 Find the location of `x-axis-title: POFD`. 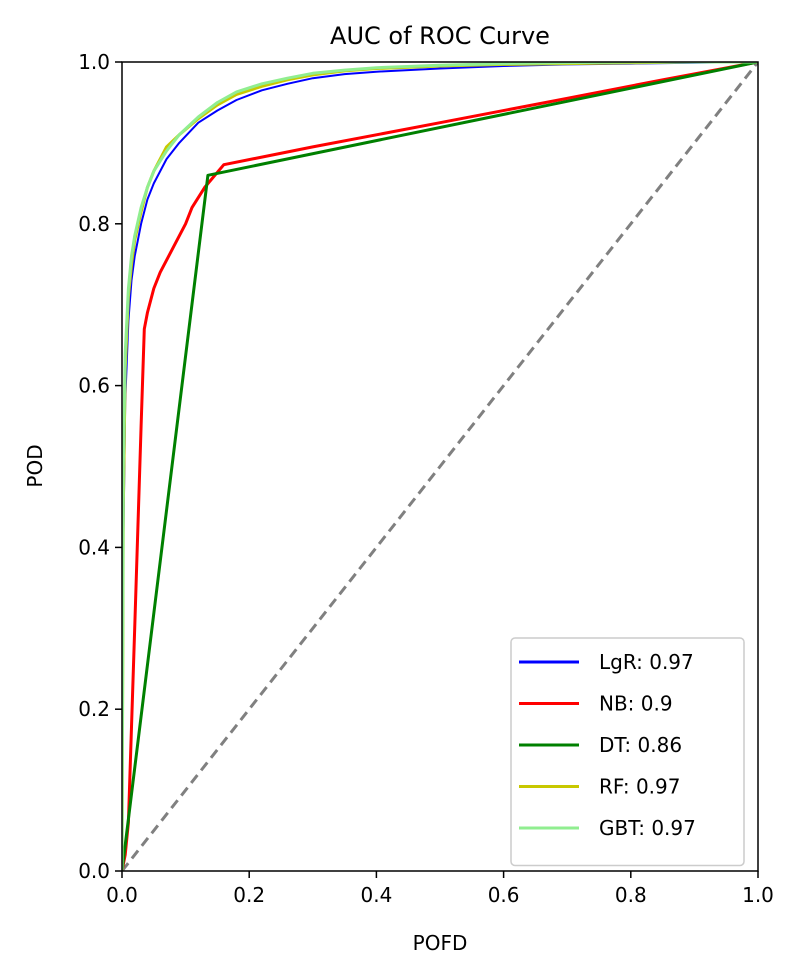

x-axis-title: POFD is located at coordinates (440, 943).